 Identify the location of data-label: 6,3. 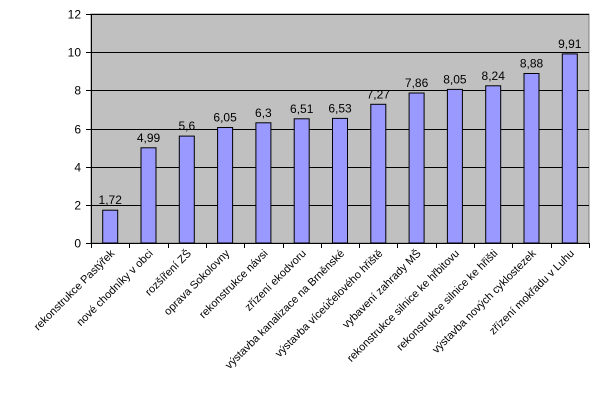
(263, 113).